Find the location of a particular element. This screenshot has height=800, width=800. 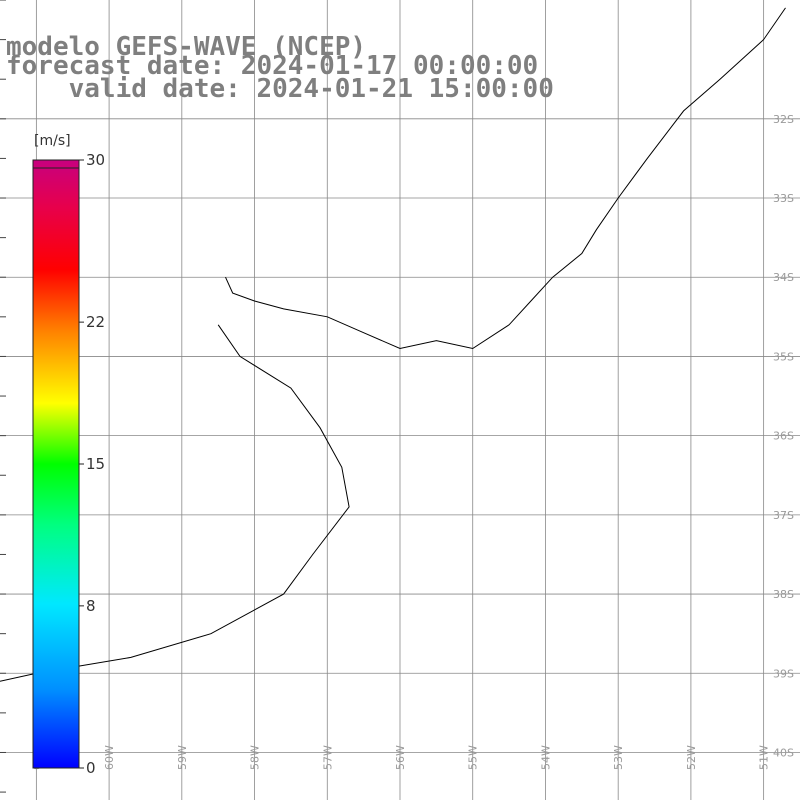

longitude-label: 53W is located at coordinates (618, 757).